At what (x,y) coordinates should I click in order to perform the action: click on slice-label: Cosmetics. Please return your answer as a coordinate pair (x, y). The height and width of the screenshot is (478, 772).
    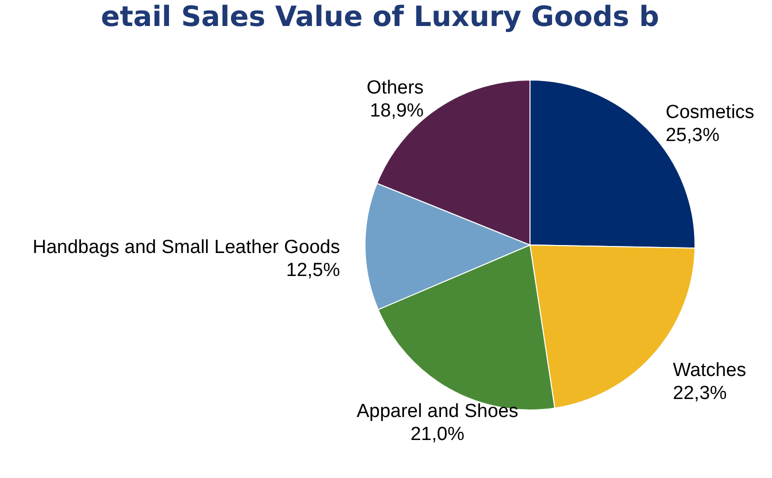
    Looking at the image, I should click on (710, 112).